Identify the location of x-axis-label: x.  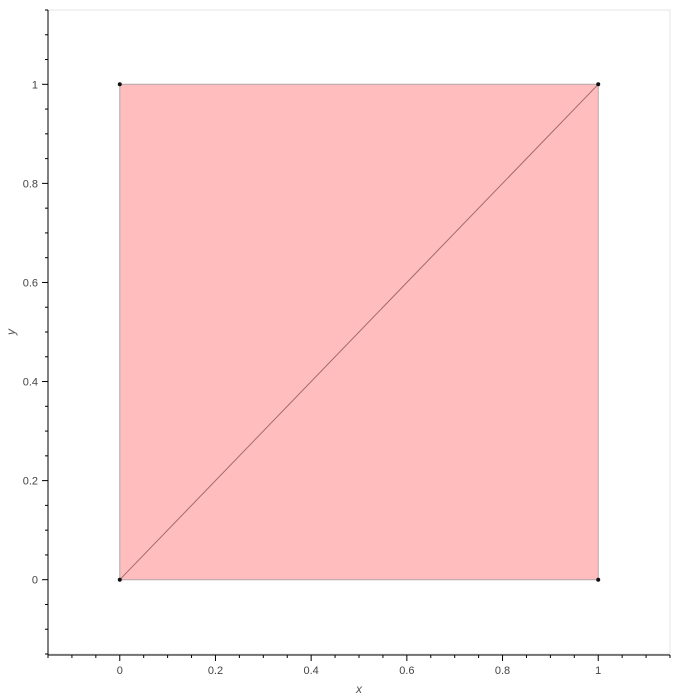
(359, 689).